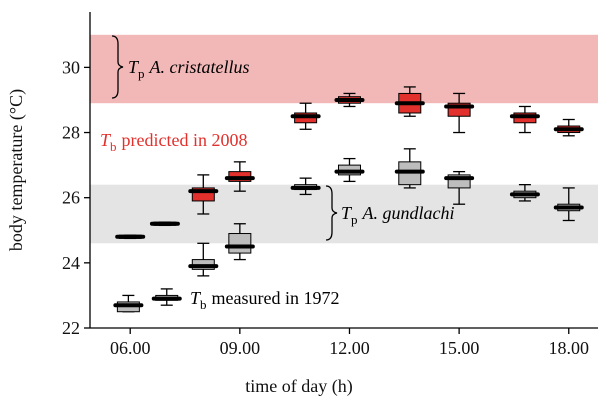  I want to click on x-tick-label: 15.00, so click(459, 348).